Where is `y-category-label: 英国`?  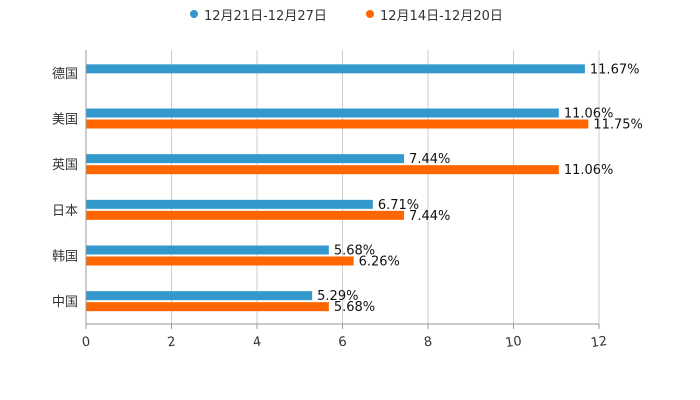 y-category-label: 英国 is located at coordinates (65, 165).